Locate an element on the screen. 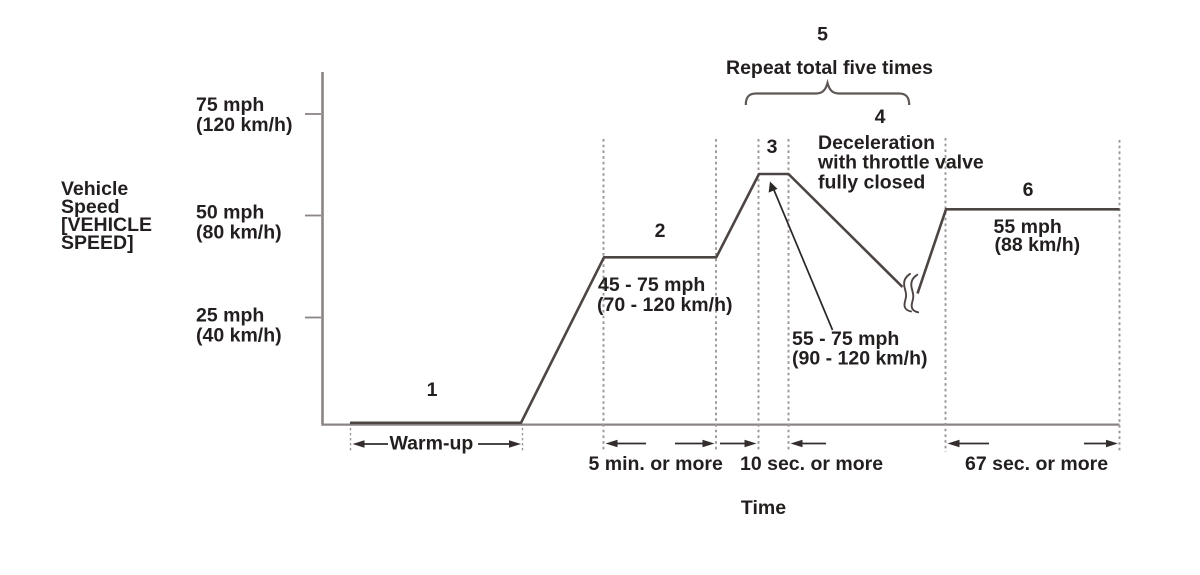 Image resolution: width=1200 pixels, height=575 pixels. svg-text: with throttle valve is located at coordinates (900, 163).